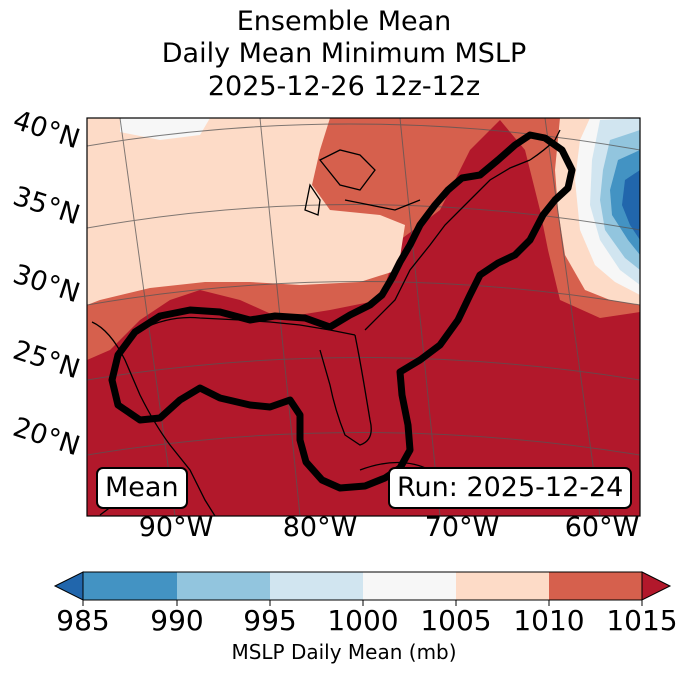  I want to click on colorbar-label: MSLP Daily Mean (mb), so click(344, 652).